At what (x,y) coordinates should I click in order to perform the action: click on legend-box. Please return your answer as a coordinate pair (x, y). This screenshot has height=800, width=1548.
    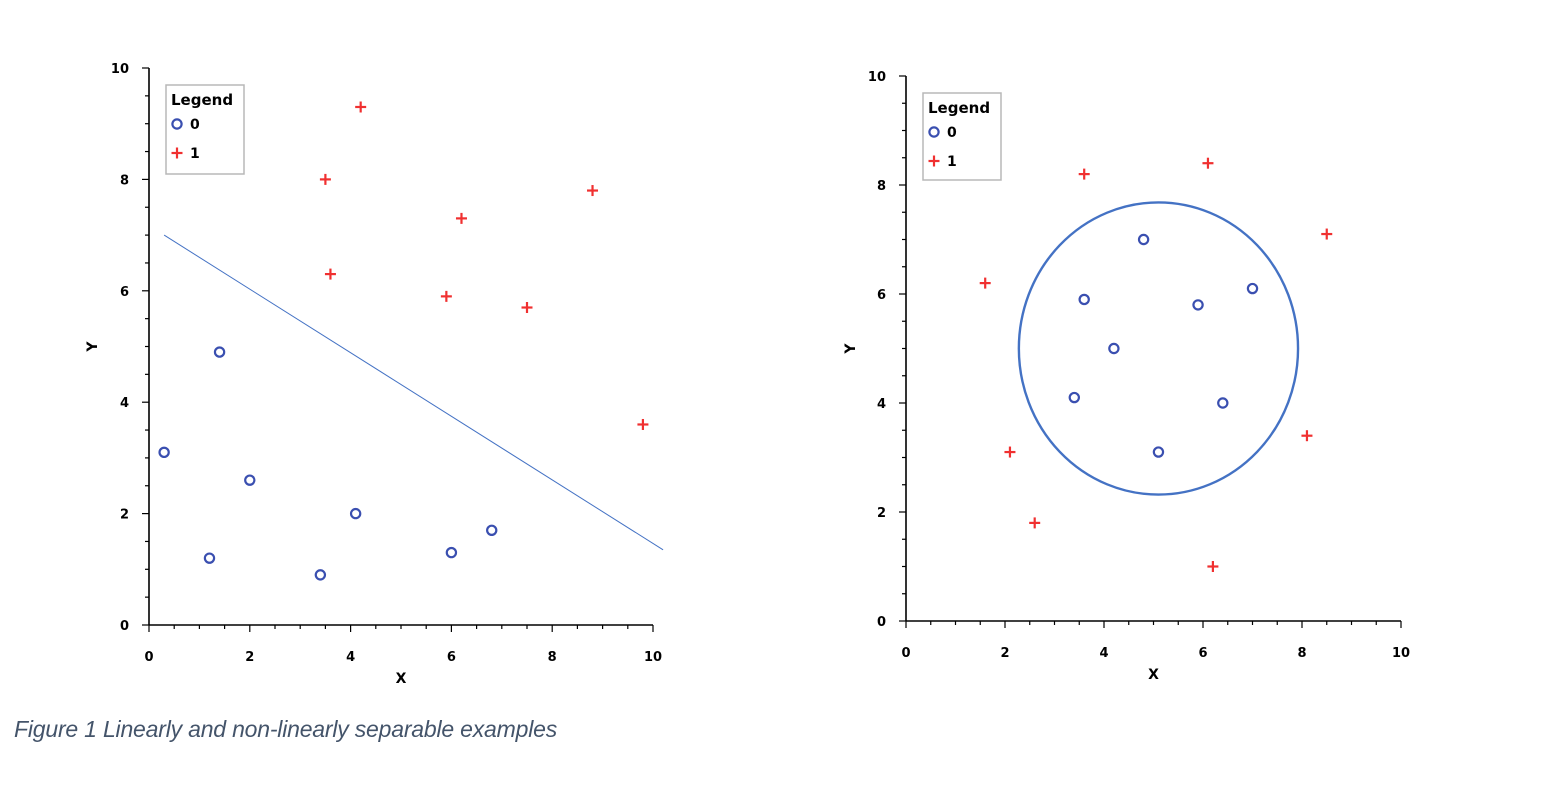
    Looking at the image, I should click on (205, 129).